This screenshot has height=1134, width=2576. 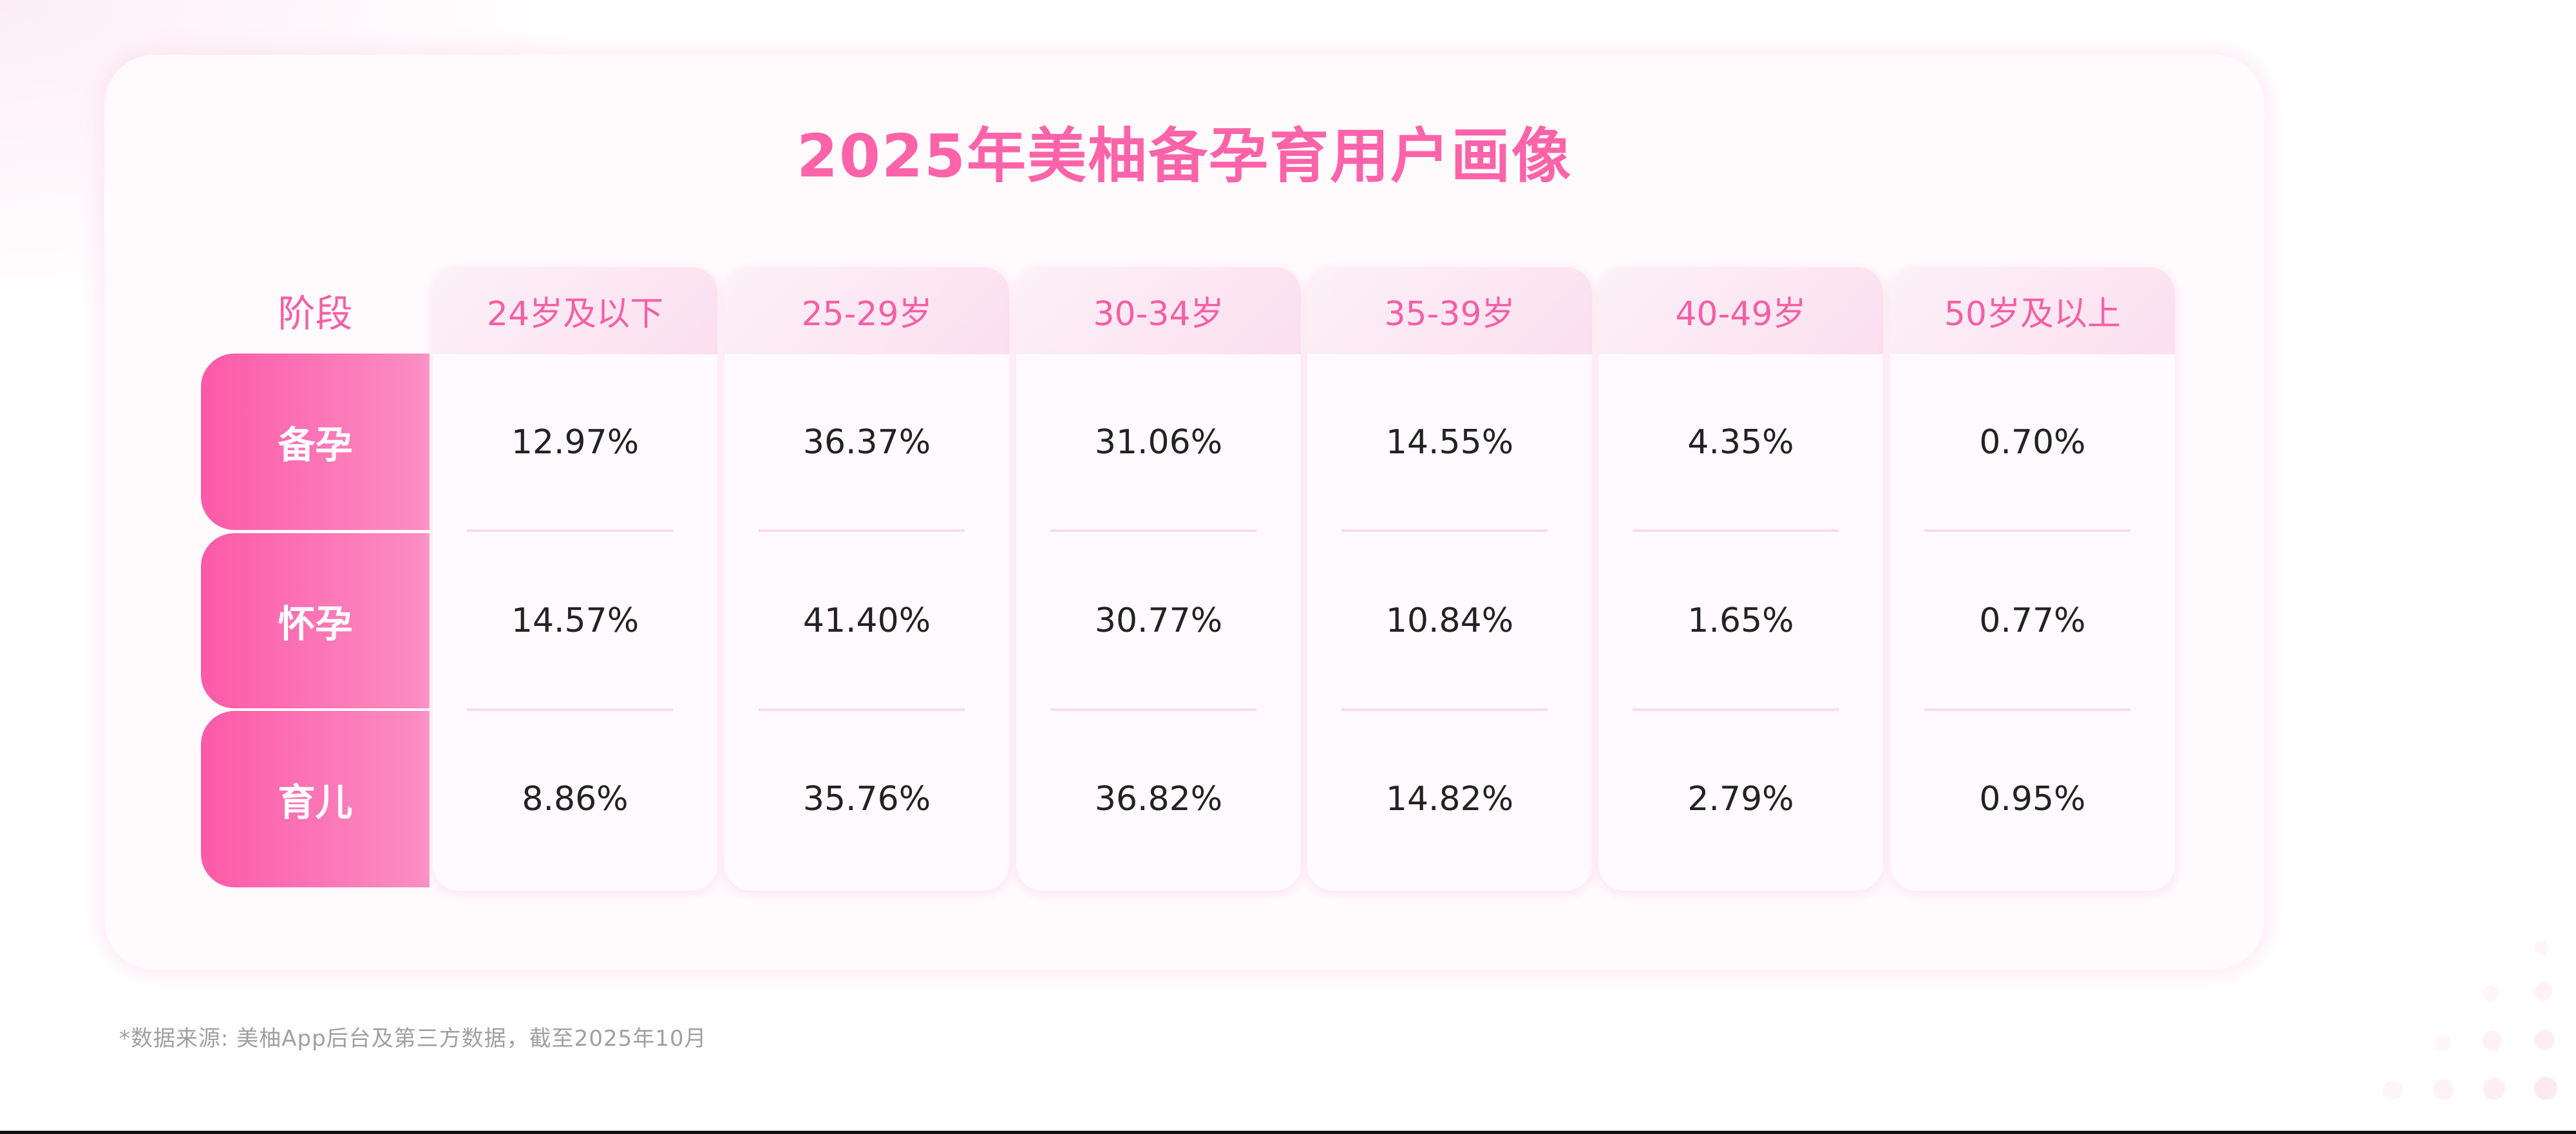 I want to click on table-cell: 31.06%, so click(x=1158, y=442).